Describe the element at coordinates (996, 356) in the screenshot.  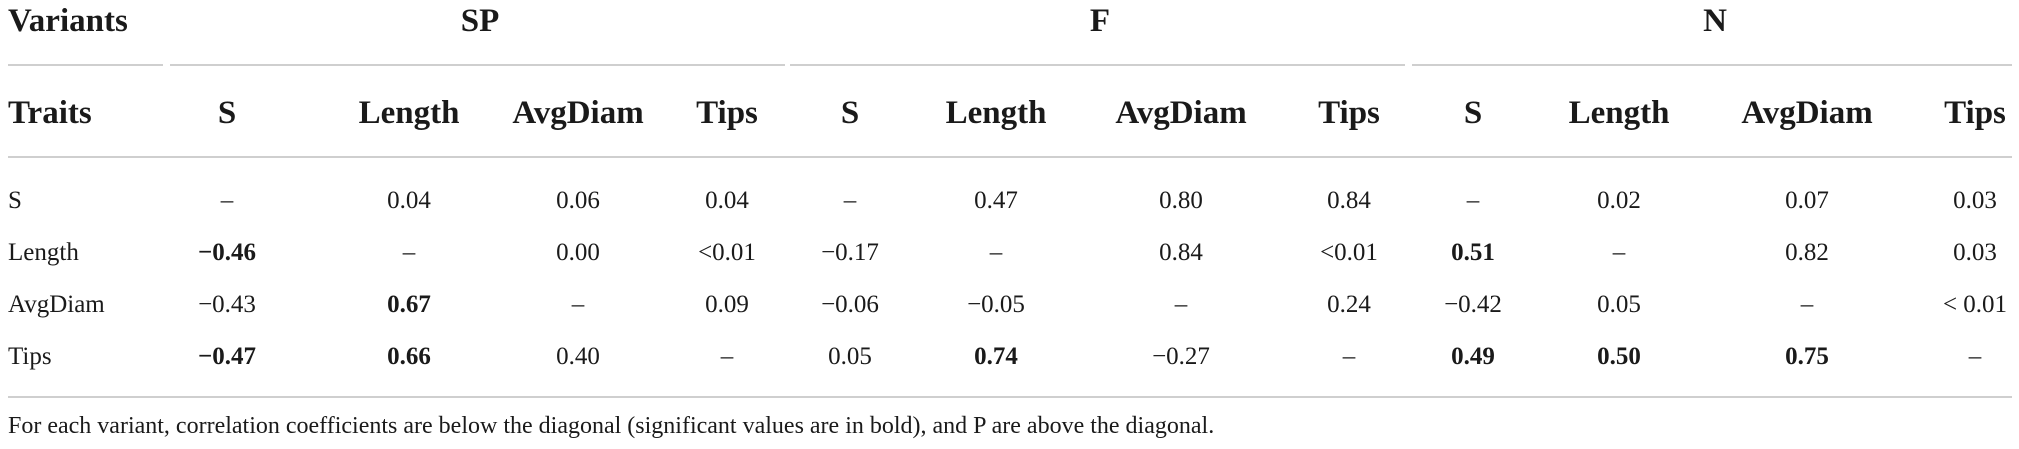
I see `table-cell: 0.74` at that location.